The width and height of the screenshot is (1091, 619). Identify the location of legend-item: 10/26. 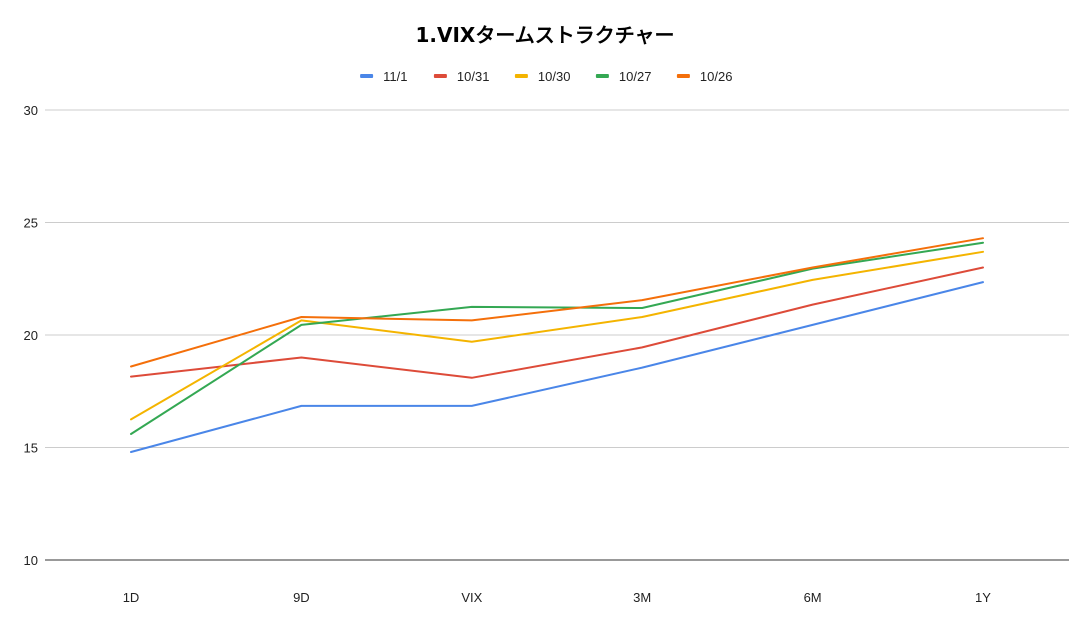
(704, 76).